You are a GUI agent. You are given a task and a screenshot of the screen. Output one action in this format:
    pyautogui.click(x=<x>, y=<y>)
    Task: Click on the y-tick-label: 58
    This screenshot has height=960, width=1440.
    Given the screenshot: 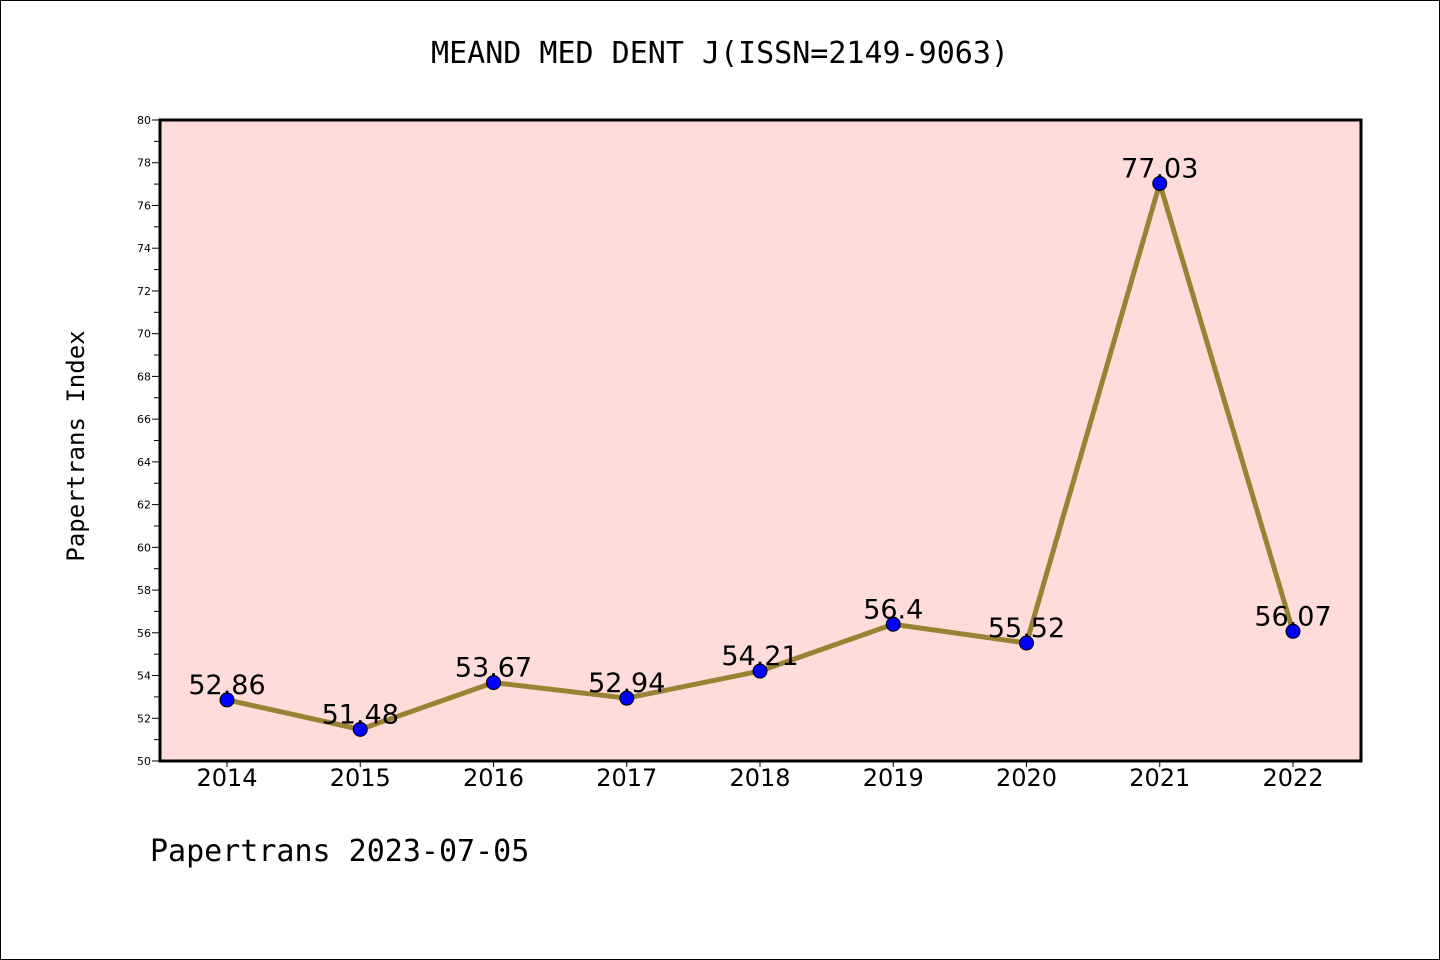 What is the action you would take?
    pyautogui.click(x=144, y=590)
    